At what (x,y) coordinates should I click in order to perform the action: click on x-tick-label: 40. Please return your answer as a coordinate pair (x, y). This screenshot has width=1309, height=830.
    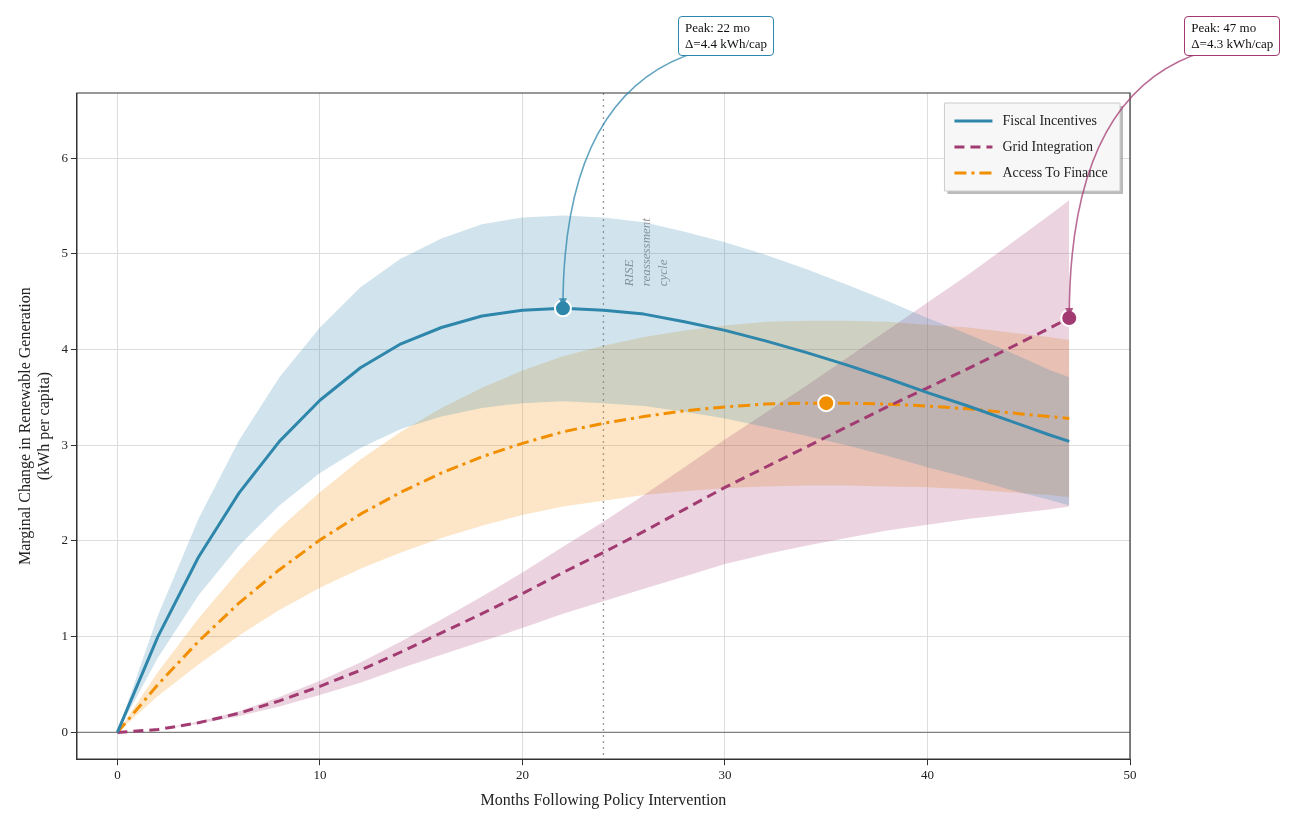
    Looking at the image, I should click on (927, 775).